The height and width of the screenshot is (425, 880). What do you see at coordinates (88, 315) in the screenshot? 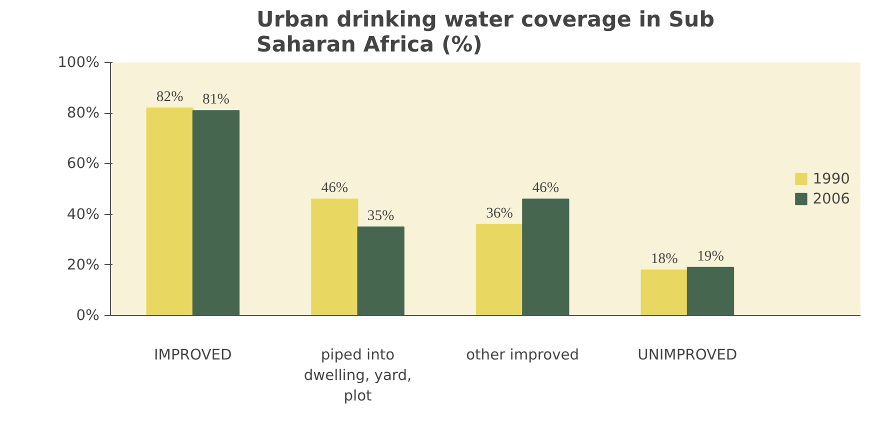
I see `y-tick-label: 0%` at bounding box center [88, 315].